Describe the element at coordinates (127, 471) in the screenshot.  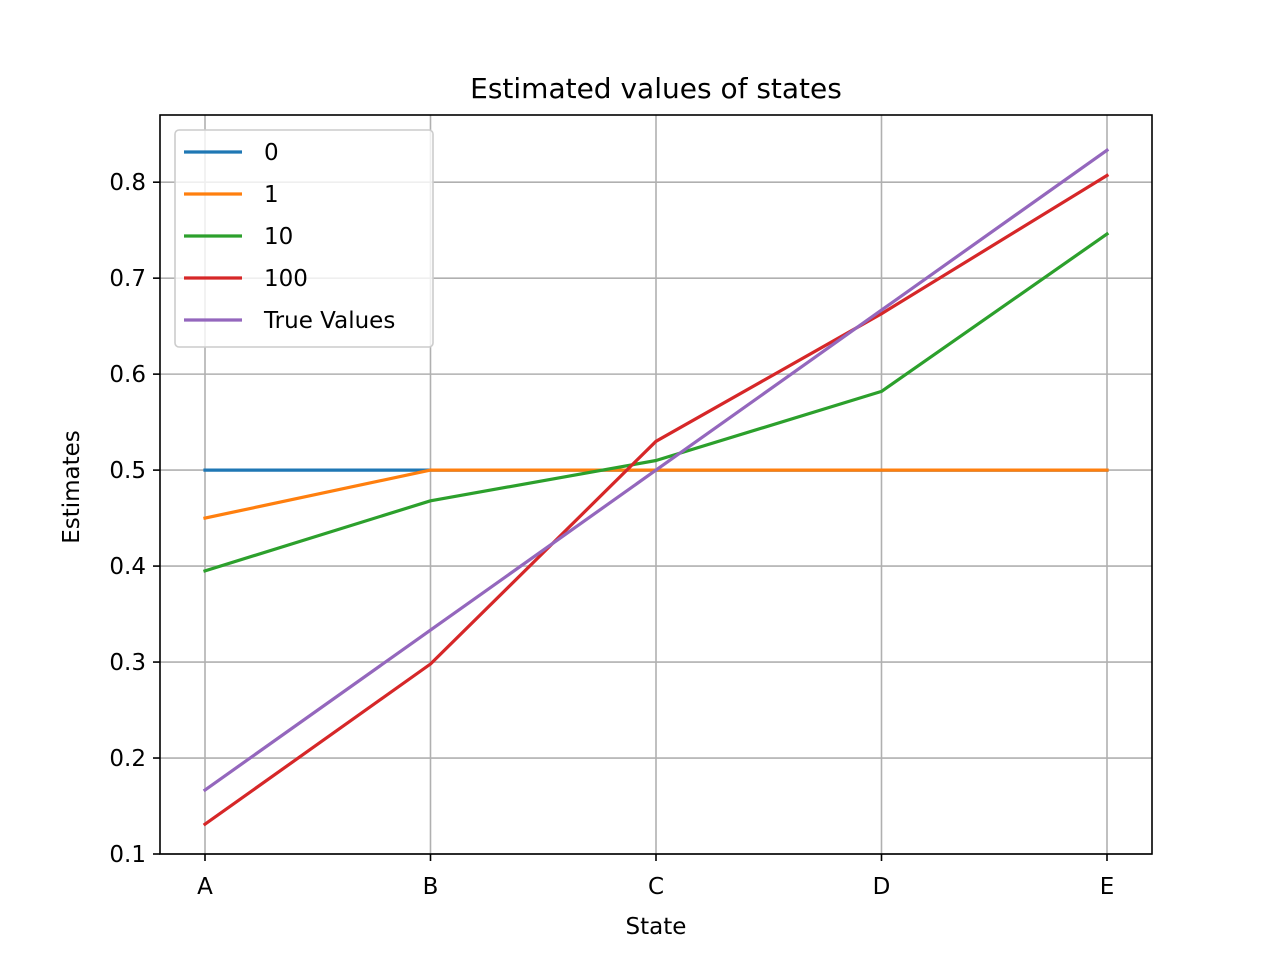
I see `y-tick-label: 0.5` at that location.